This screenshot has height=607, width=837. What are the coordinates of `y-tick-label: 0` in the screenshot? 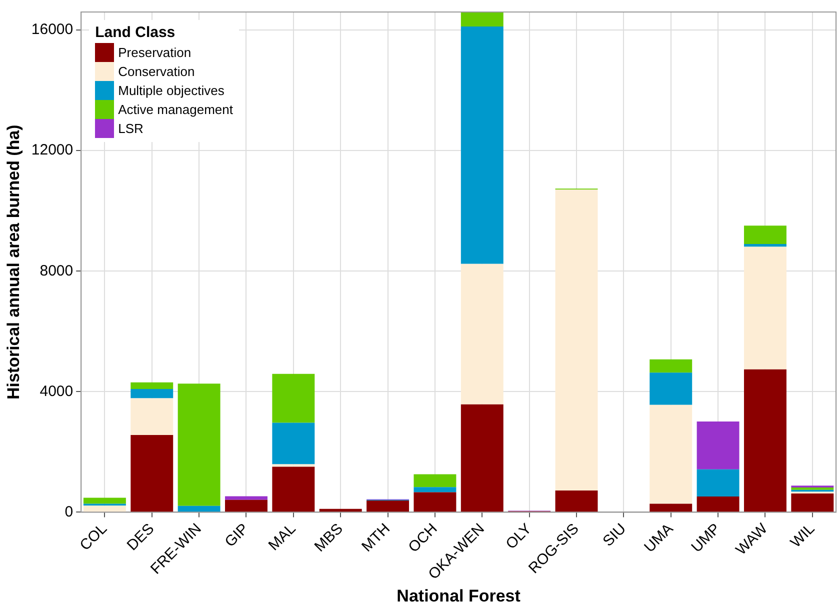 It's located at (69, 511).